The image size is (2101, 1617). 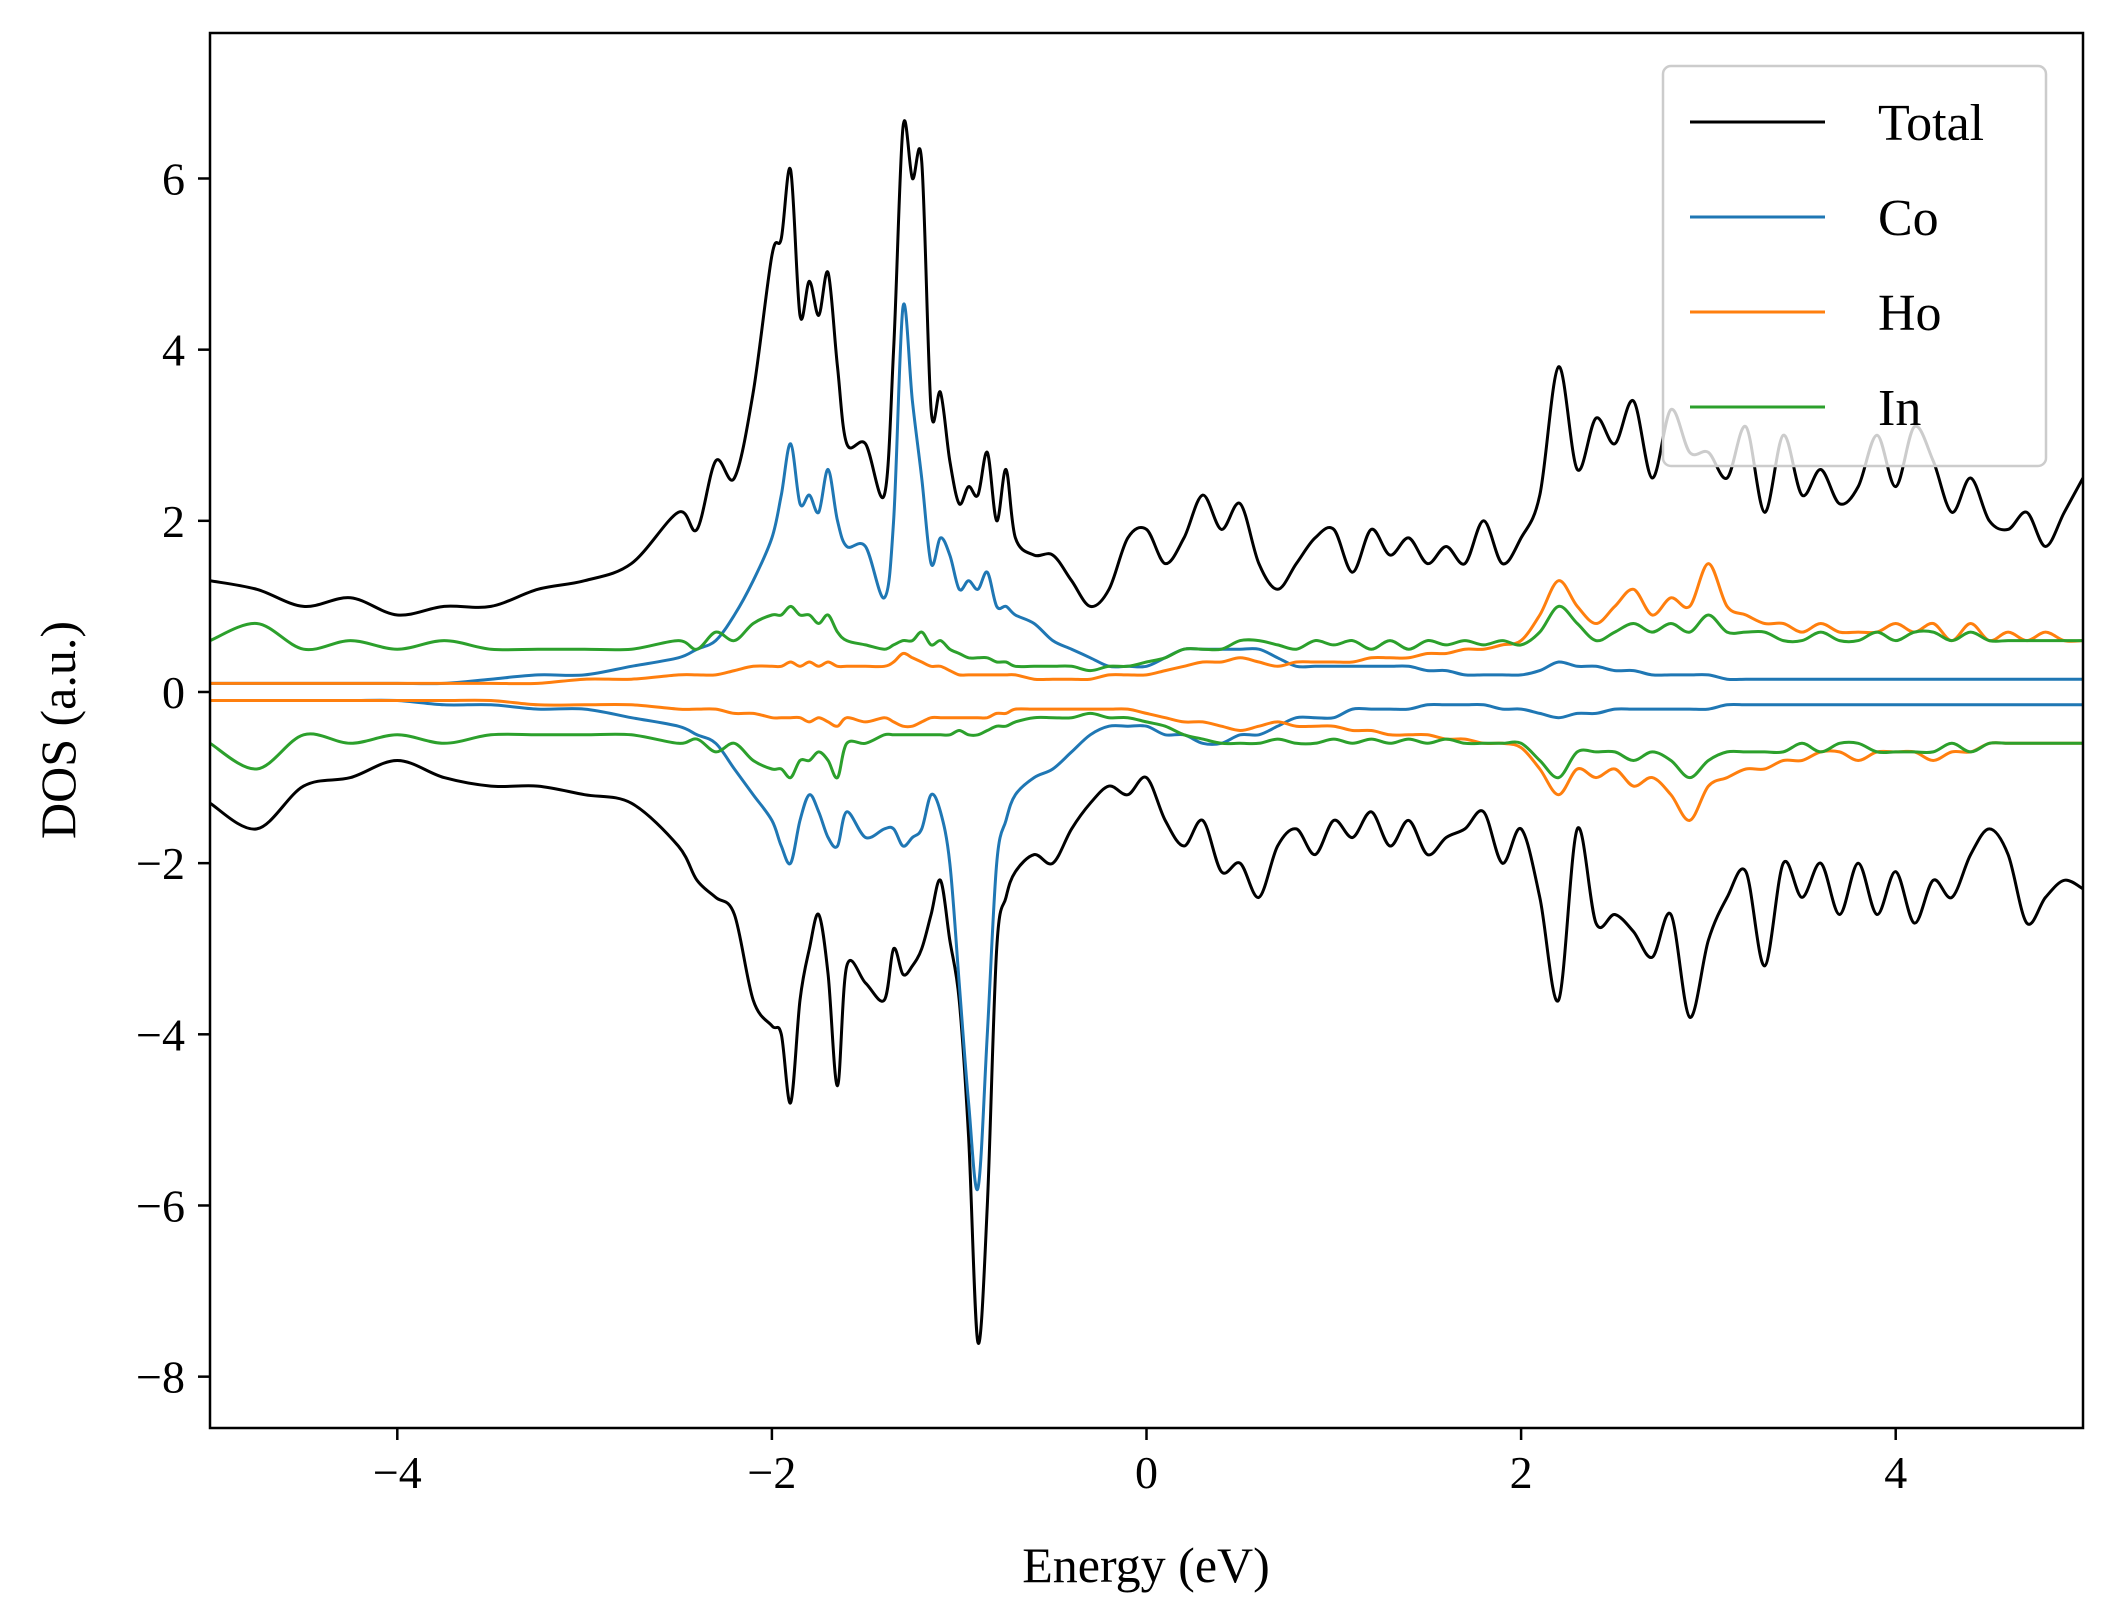 I want to click on x-tick-label: 2, so click(x=1521, y=1472).